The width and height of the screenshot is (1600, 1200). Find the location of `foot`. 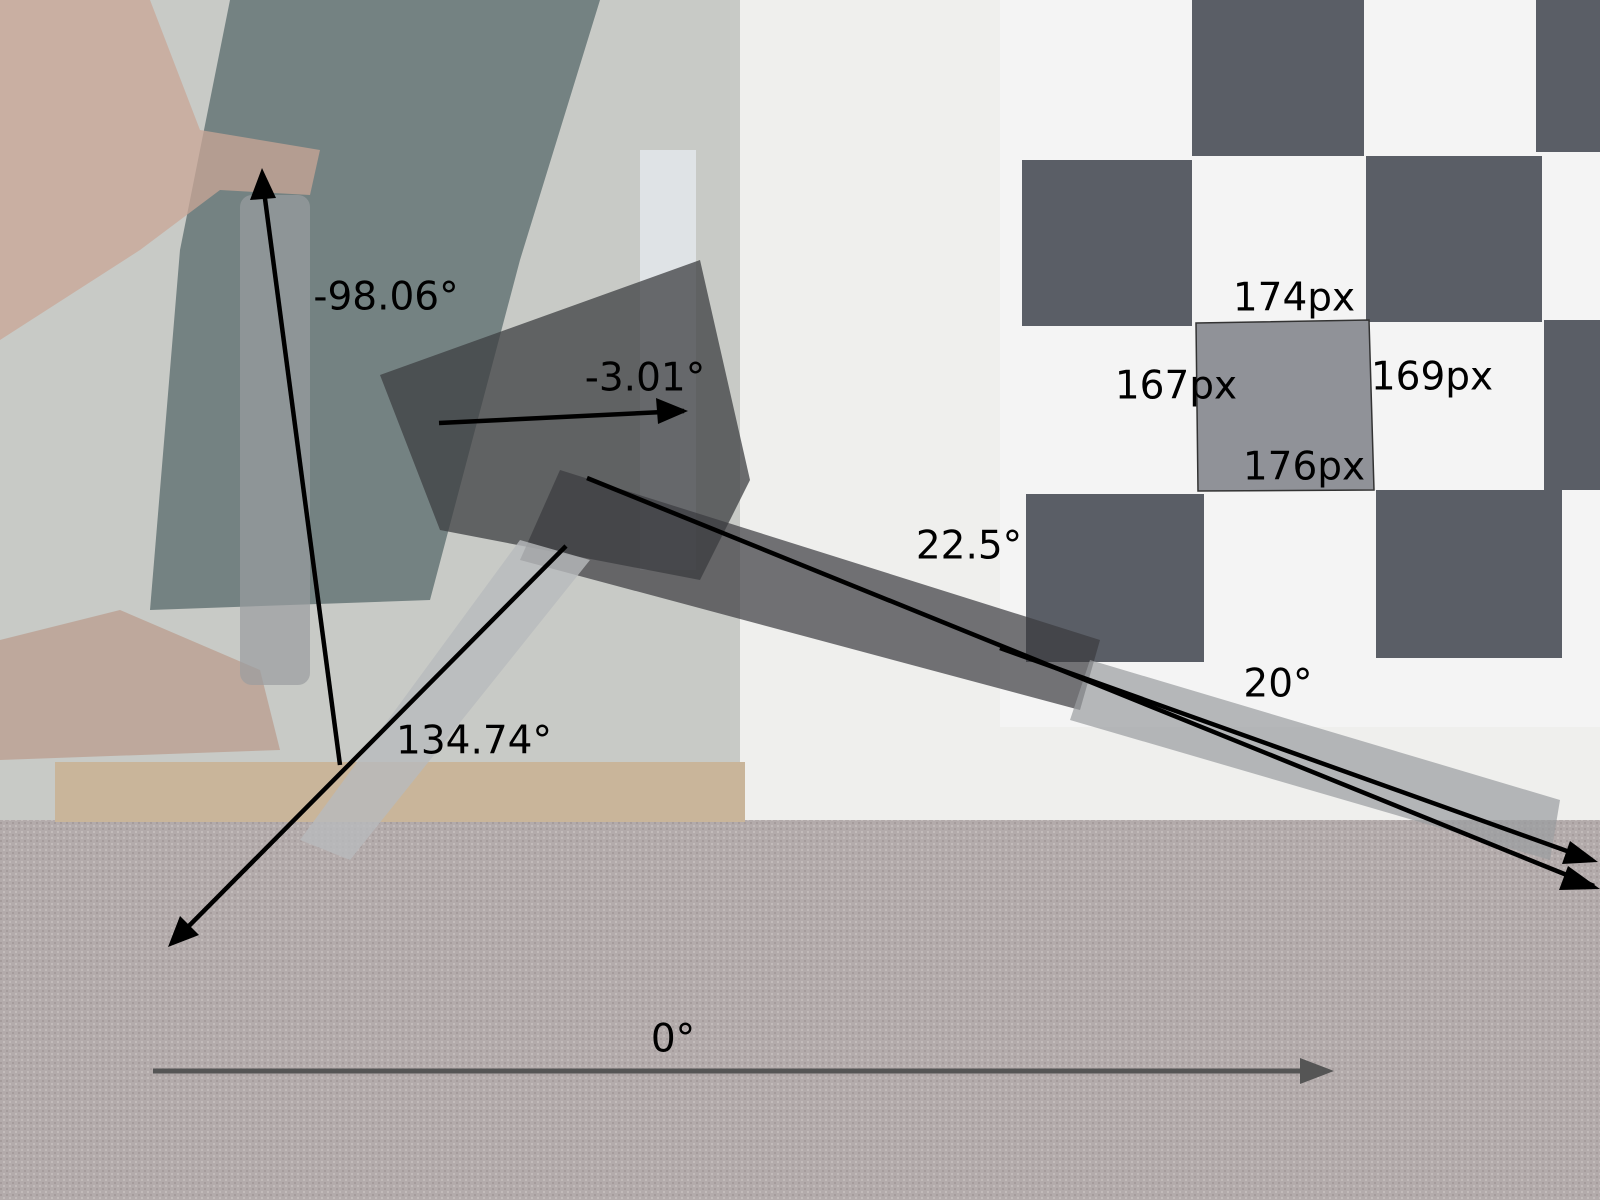

foot is located at coordinates (140, 685).